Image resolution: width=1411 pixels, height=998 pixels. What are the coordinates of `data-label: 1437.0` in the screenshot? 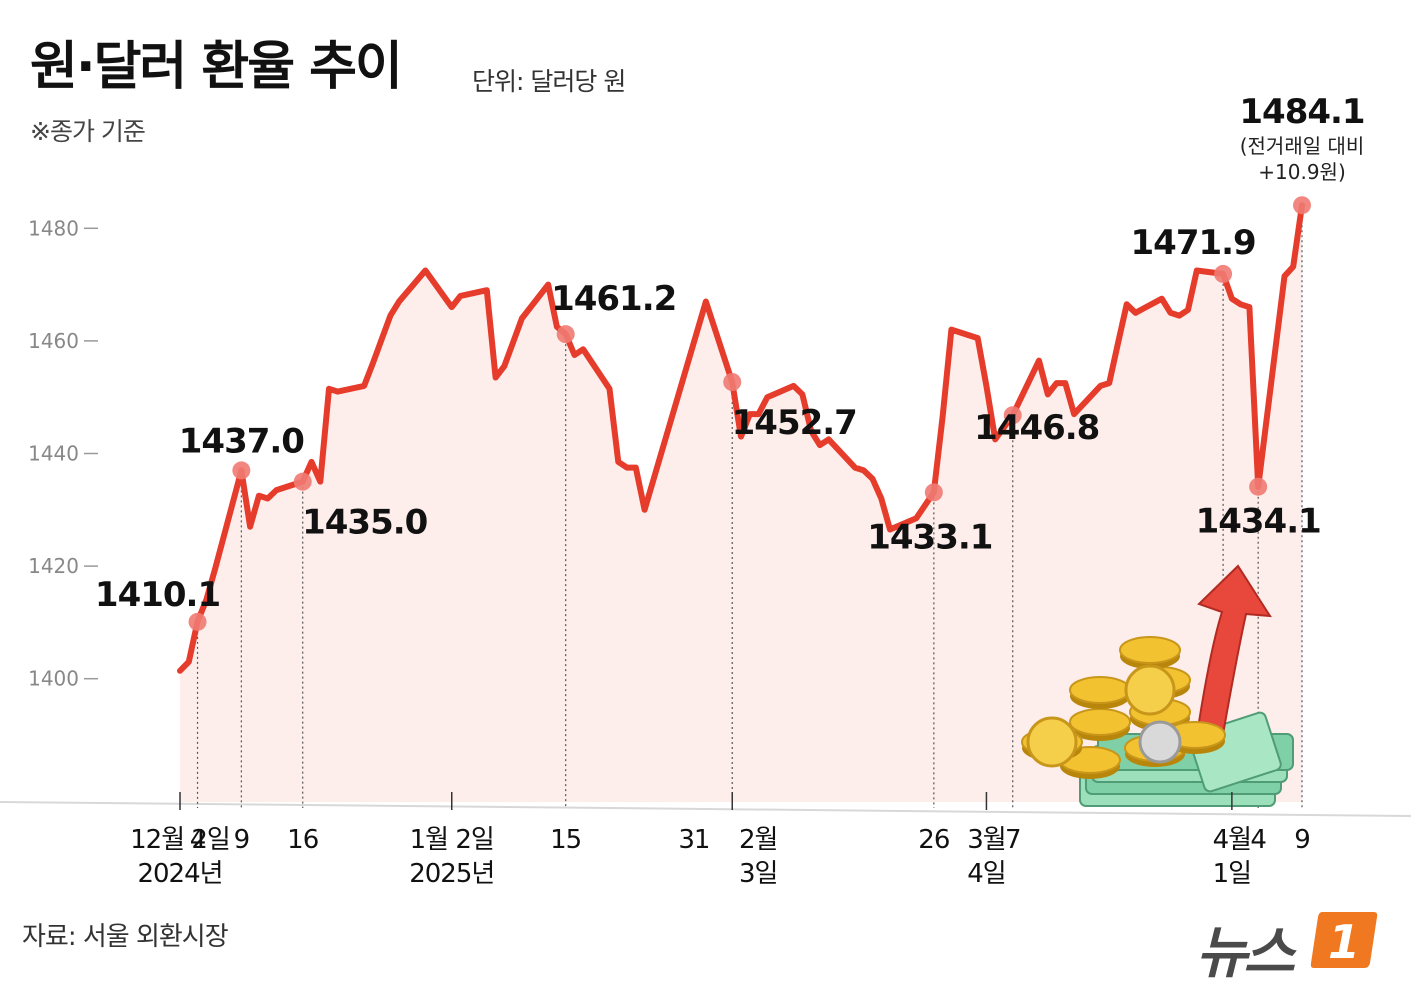 It's located at (242, 441).